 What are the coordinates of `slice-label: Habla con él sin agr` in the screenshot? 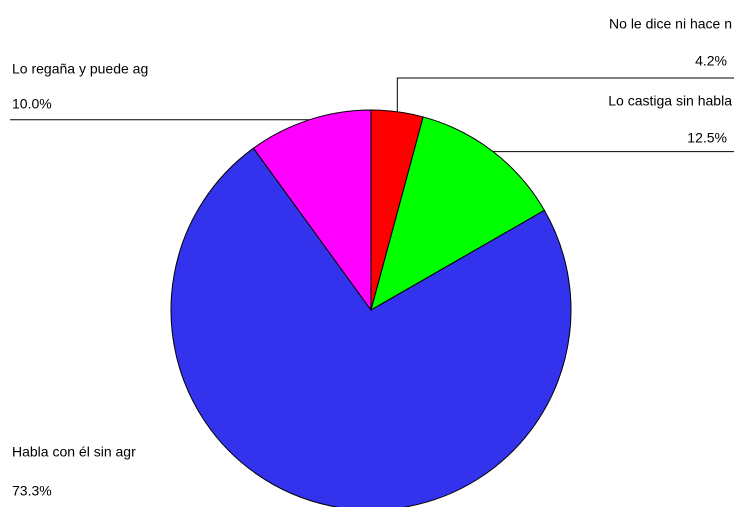 It's located at (74, 452).